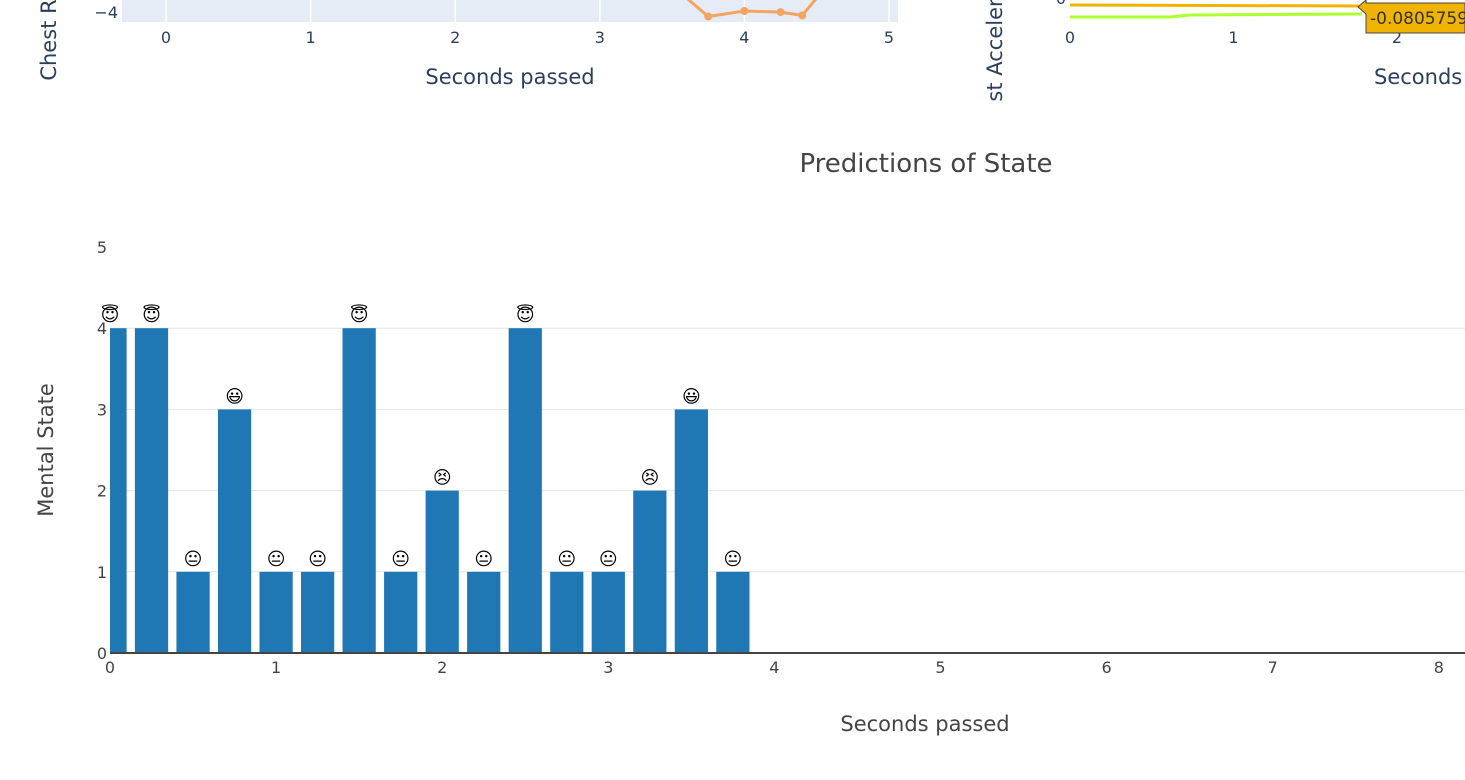 This screenshot has height=780, width=1465. What do you see at coordinates (924, 724) in the screenshot?
I see `main-x-axis-title: Seconds passed` at bounding box center [924, 724].